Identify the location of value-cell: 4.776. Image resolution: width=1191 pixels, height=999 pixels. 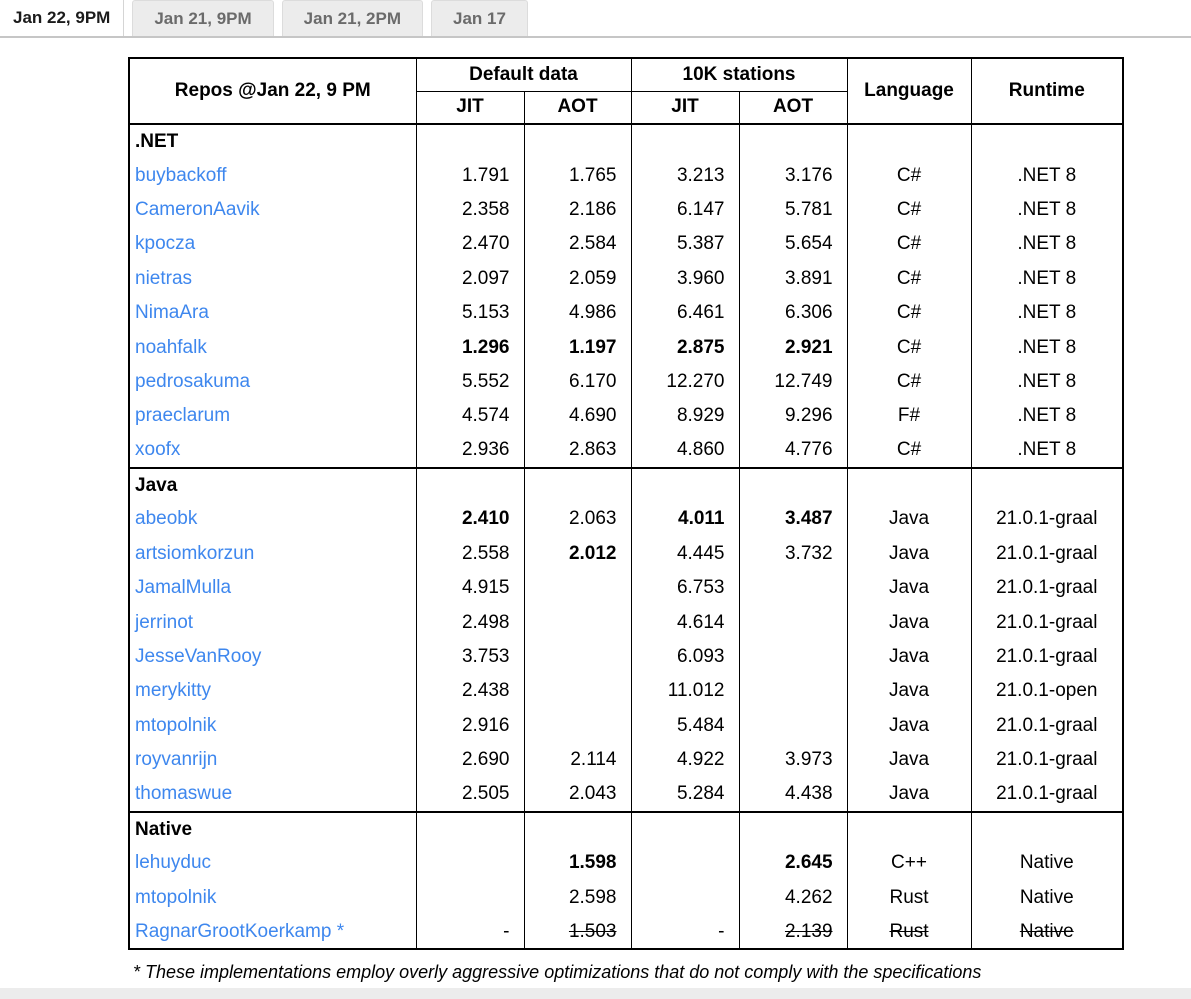
(793, 450).